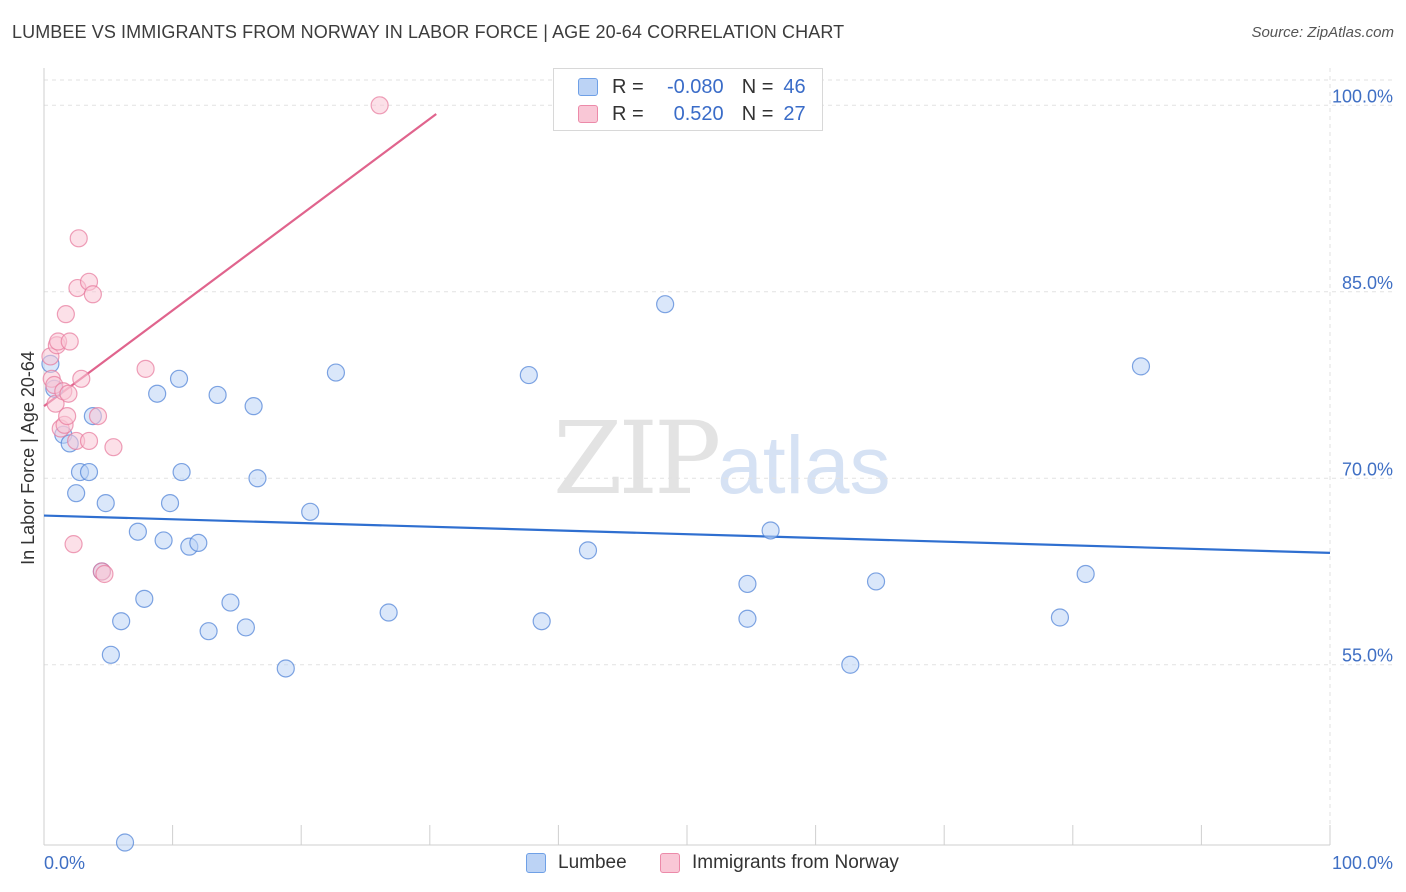 The height and width of the screenshot is (892, 1406). Describe the element at coordinates (588, 87) in the screenshot. I see `legend-swatch-lumbee` at that location.